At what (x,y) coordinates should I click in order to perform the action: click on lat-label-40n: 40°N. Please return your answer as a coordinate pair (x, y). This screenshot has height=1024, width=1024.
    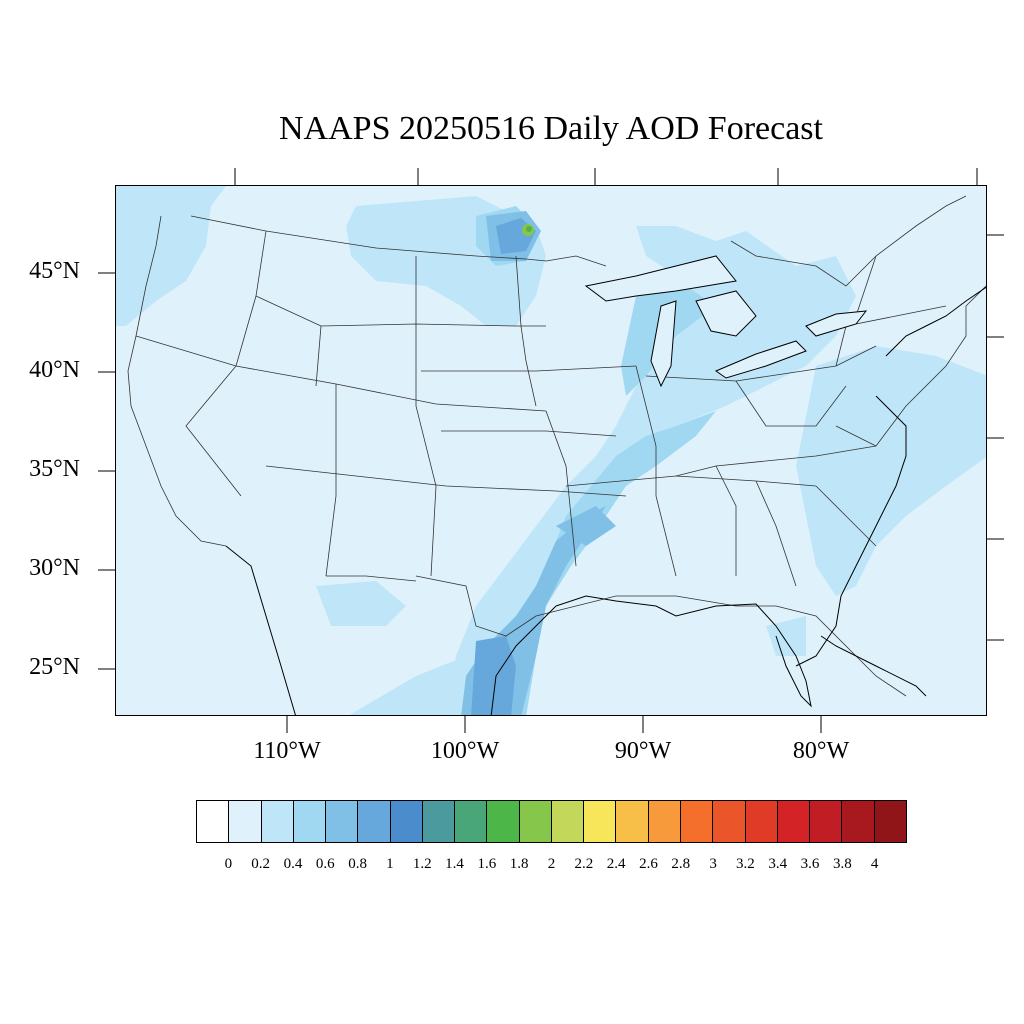
    Looking at the image, I should click on (54, 370).